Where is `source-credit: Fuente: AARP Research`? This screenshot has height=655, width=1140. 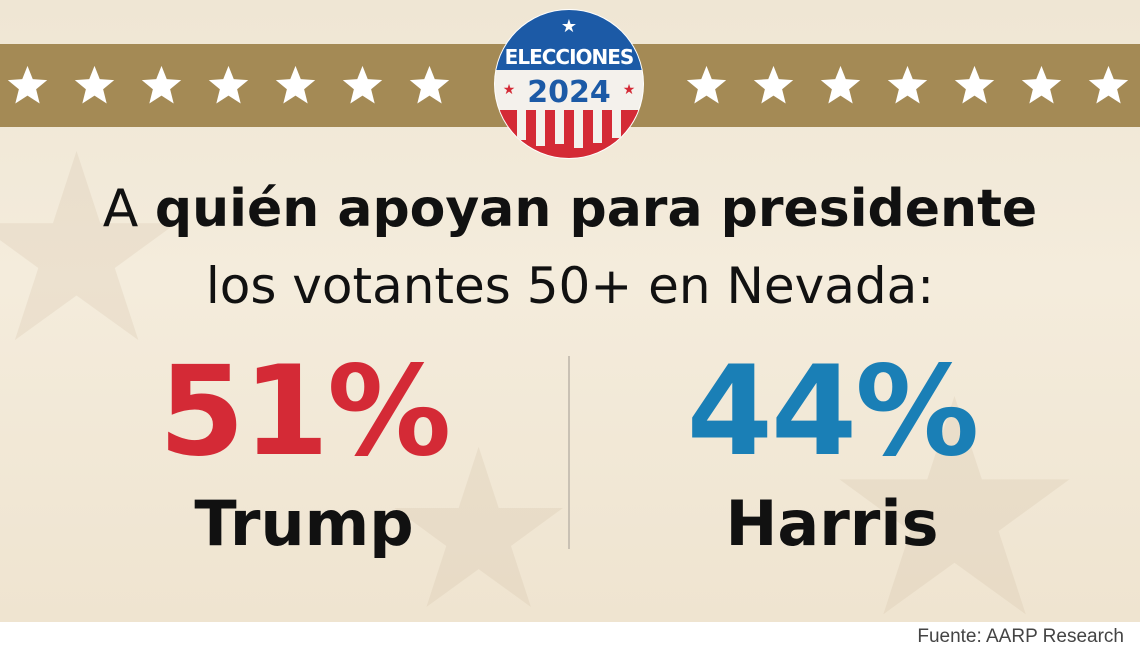 source-credit: Fuente: AARP Research is located at coordinates (1020, 636).